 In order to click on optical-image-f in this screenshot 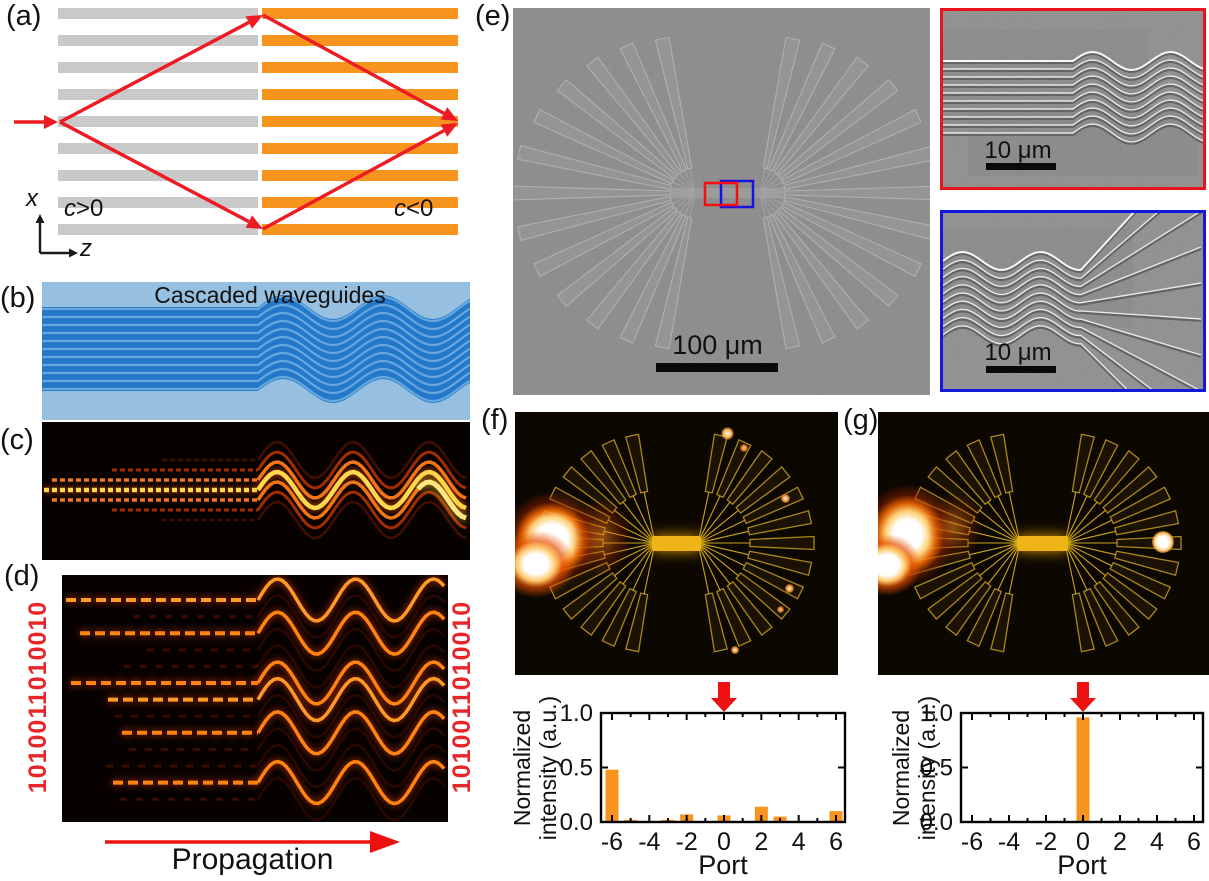, I will do `click(676, 543)`.